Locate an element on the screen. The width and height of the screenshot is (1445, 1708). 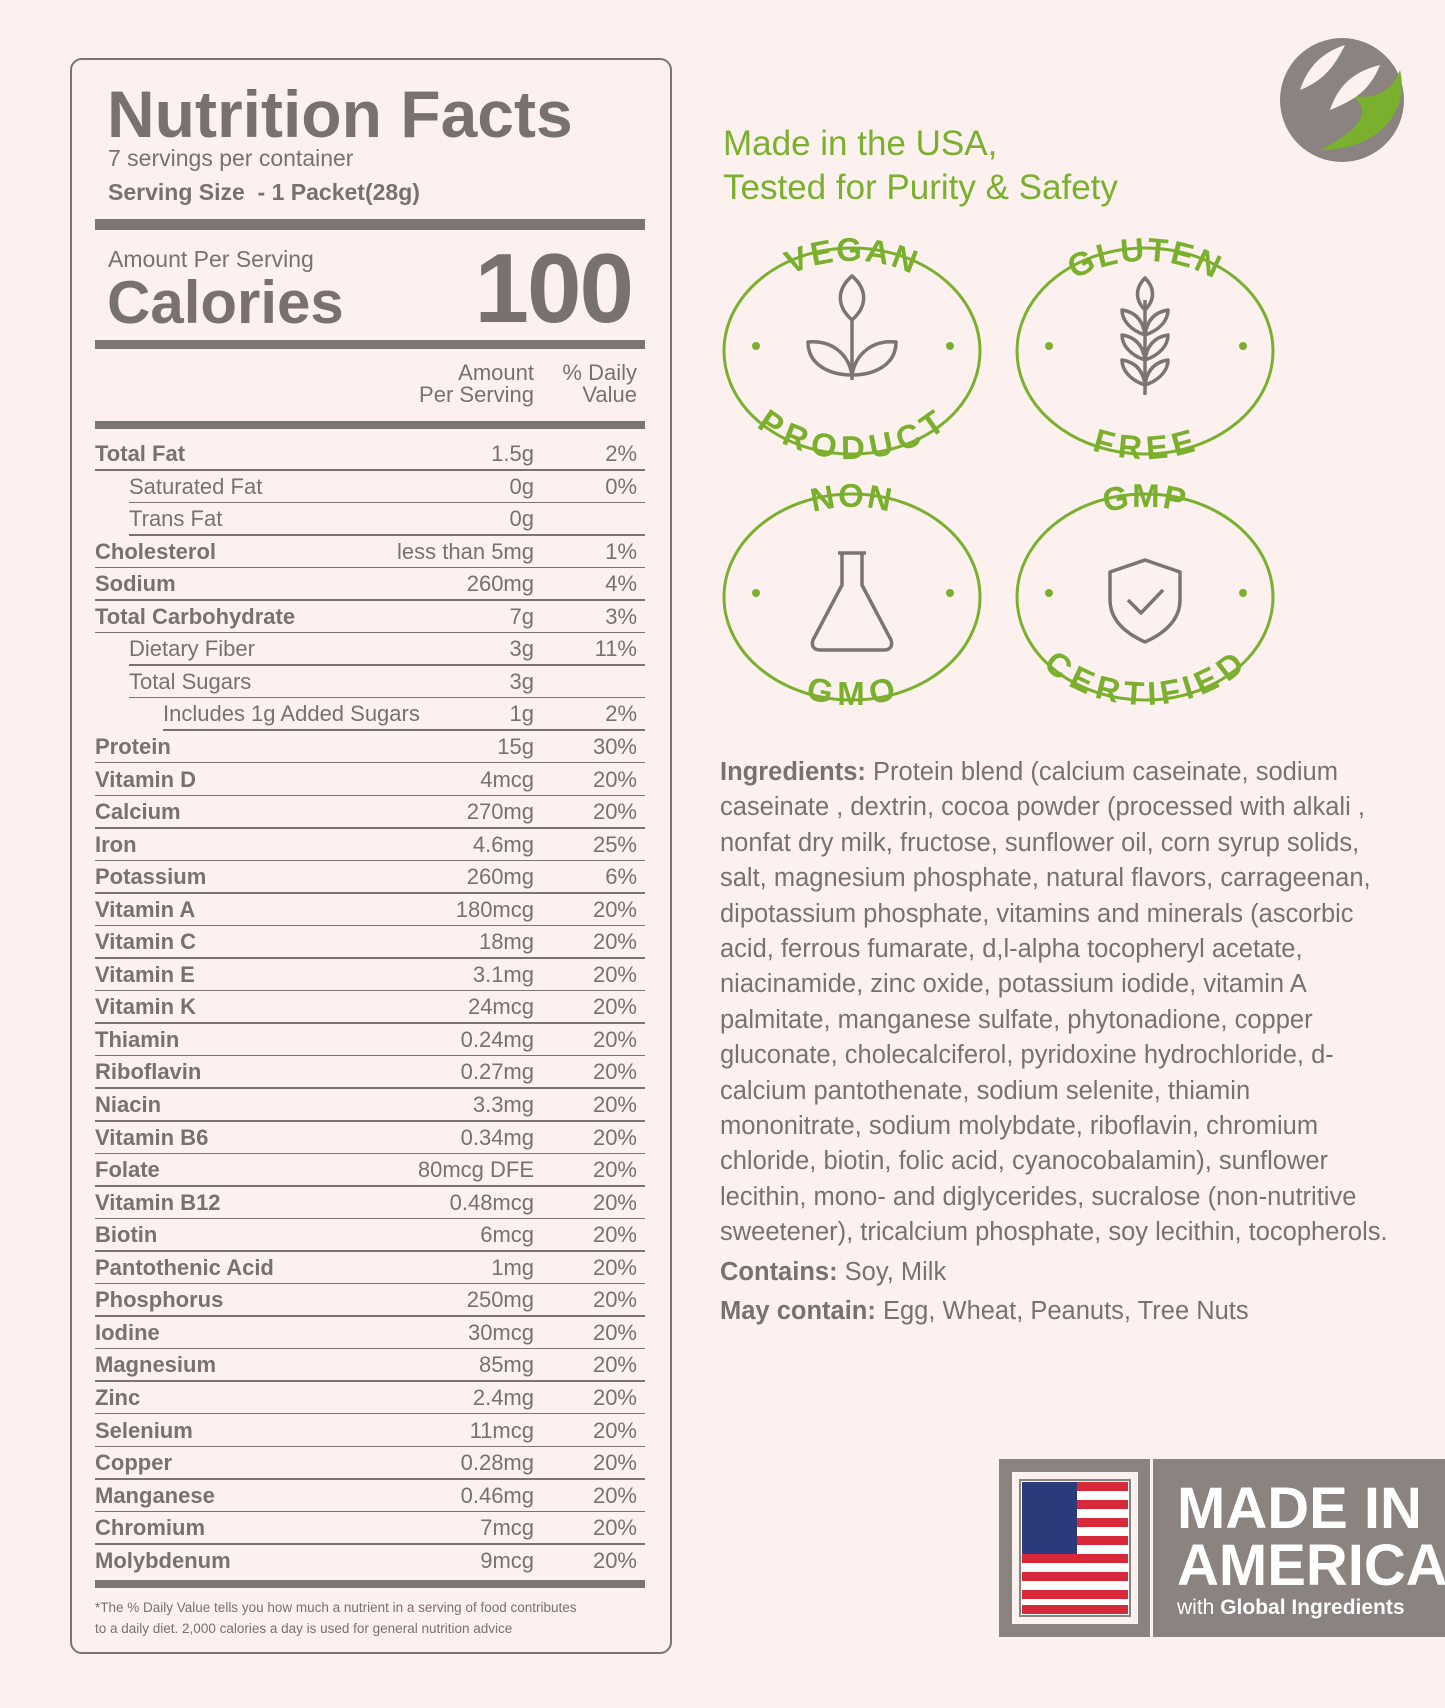
nutrient-name: Vitamin K is located at coordinates (146, 1007).